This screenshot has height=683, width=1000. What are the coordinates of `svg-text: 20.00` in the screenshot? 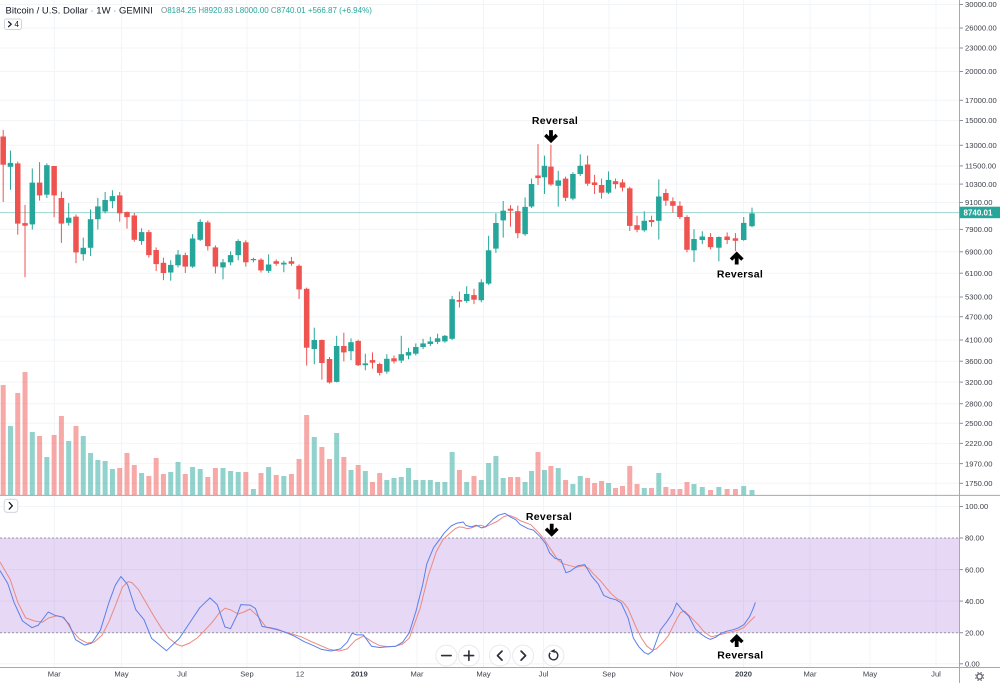 It's located at (974, 632).